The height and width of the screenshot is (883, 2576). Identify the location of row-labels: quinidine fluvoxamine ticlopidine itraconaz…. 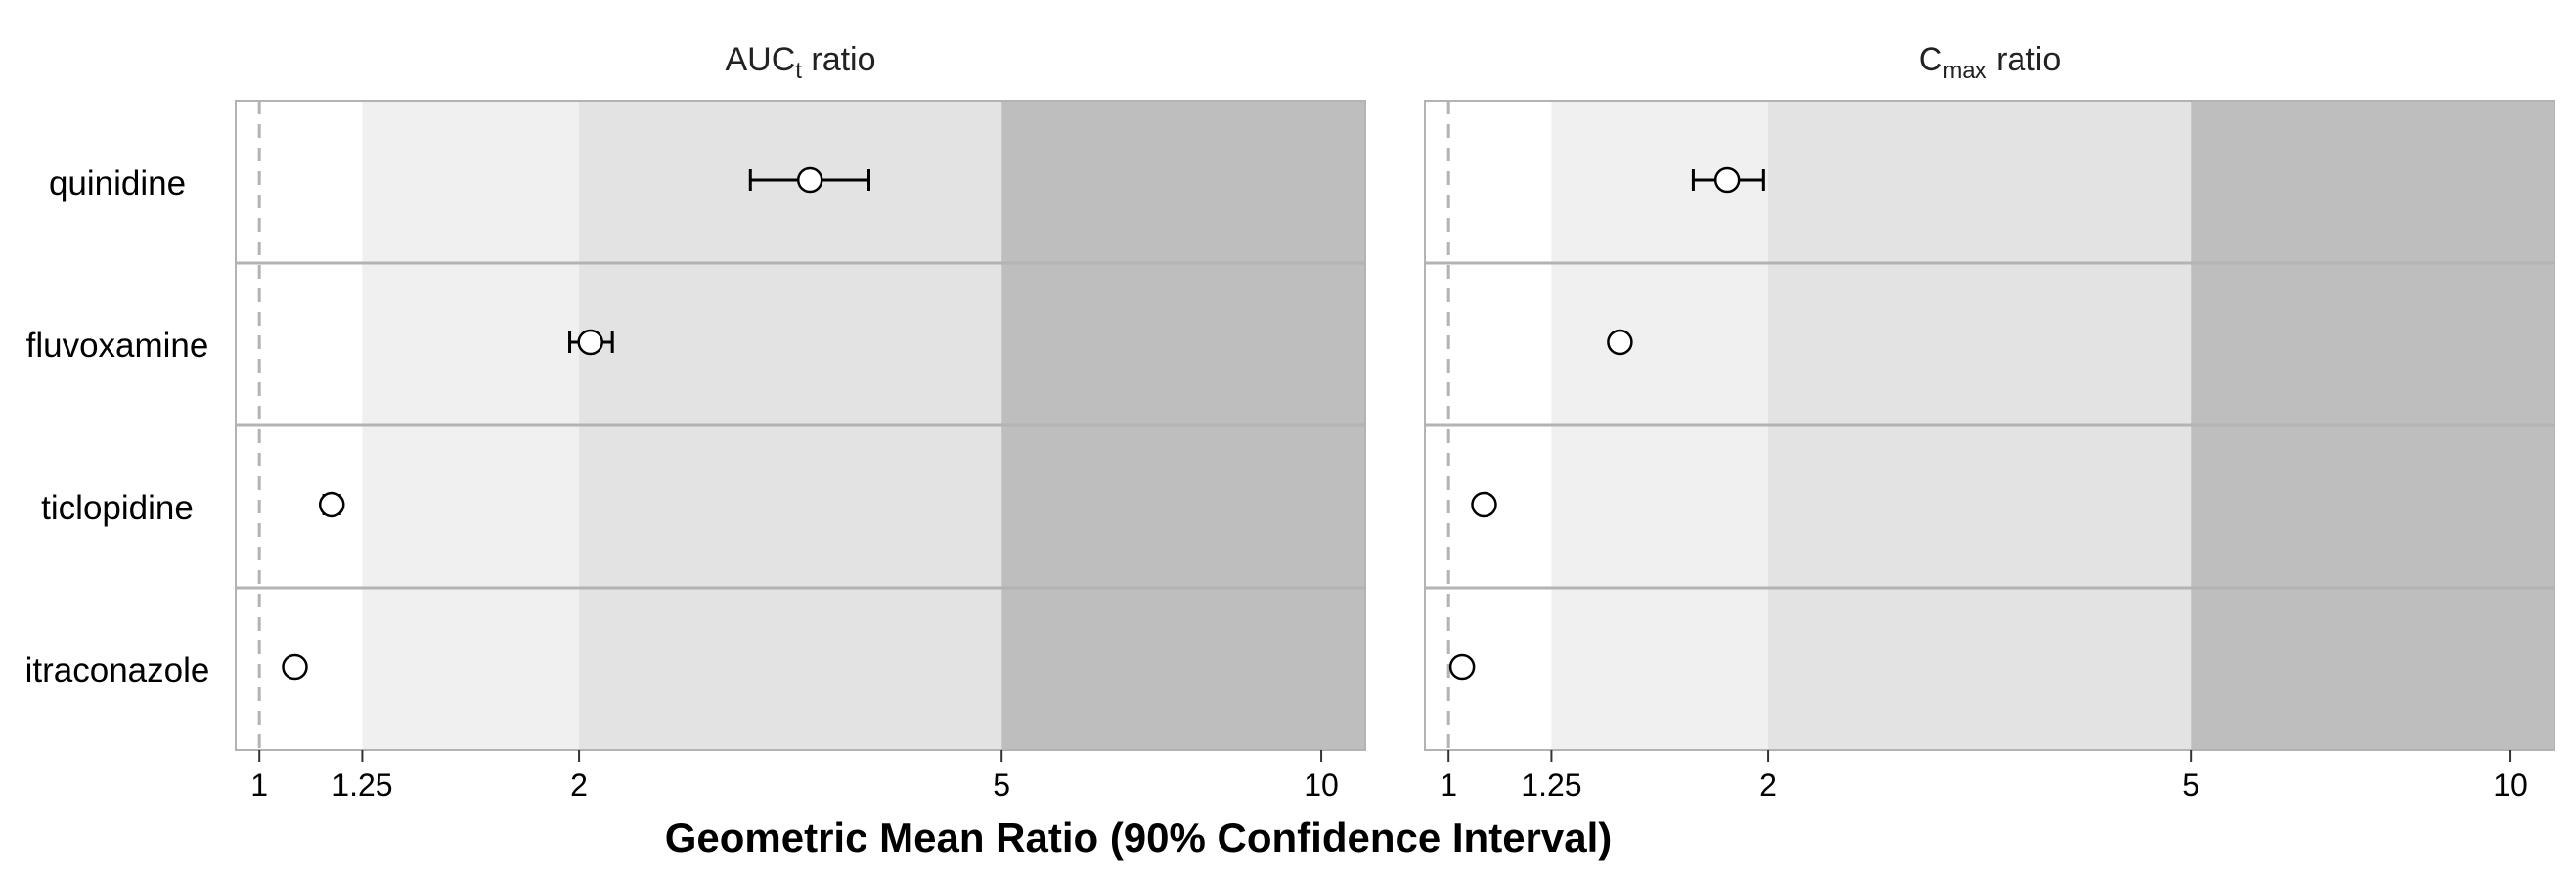
(117, 426).